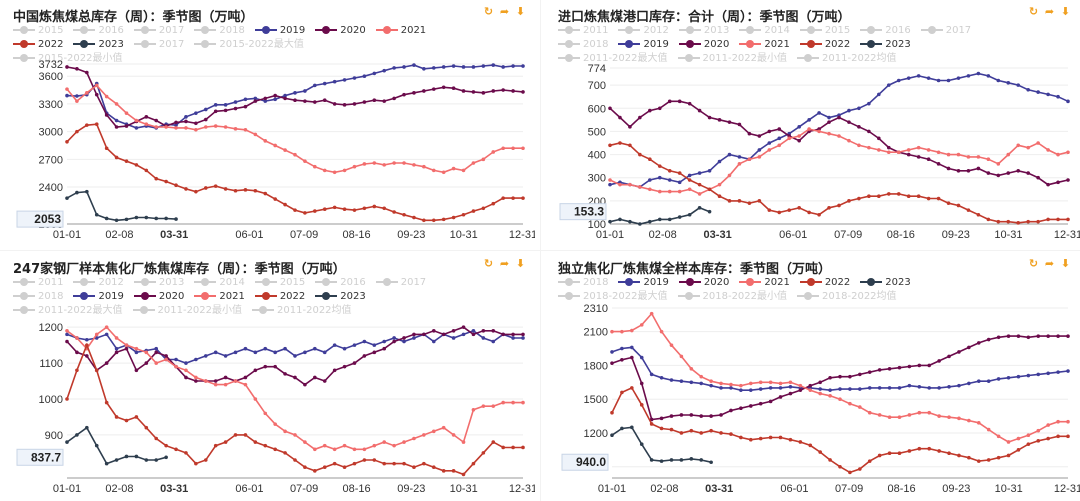  What do you see at coordinates (732, 297) in the screenshot?
I see `legend-item-2018-2022最小值: 2018-2022最小值` at bounding box center [732, 297].